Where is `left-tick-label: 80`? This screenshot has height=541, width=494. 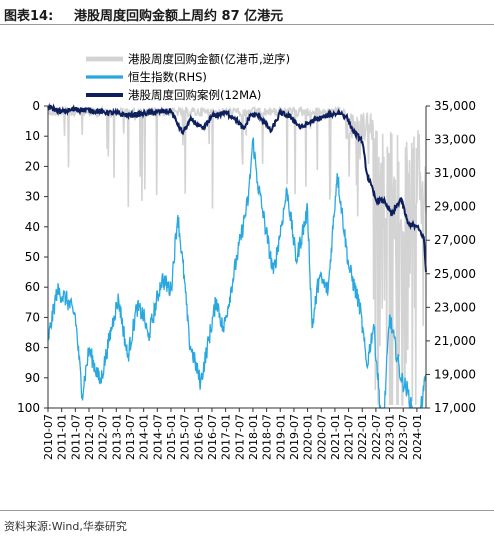
left-tick-label: 80 is located at coordinates (32, 348).